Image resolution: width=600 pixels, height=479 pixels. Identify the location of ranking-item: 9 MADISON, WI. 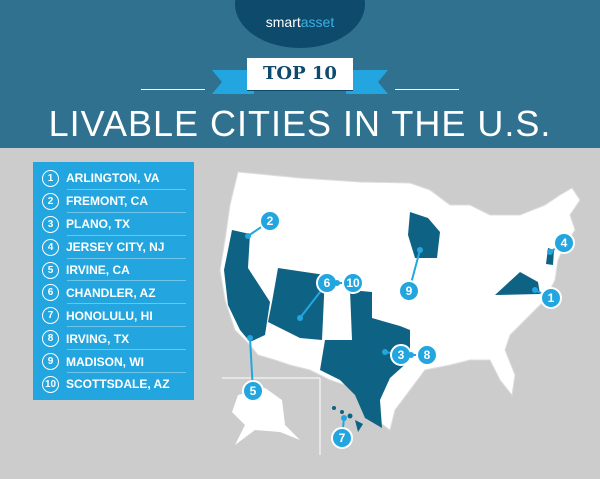
(114, 361).